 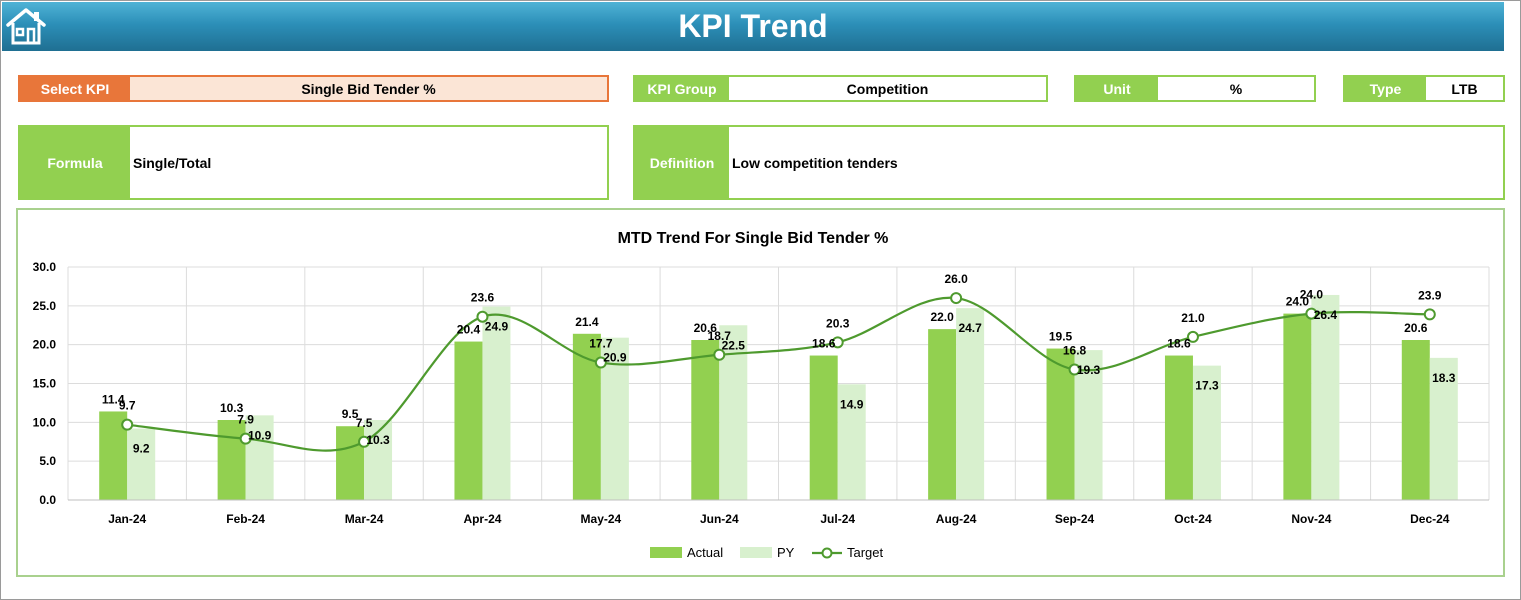 I want to click on y-tick-label: 10.0, so click(x=45, y=422).